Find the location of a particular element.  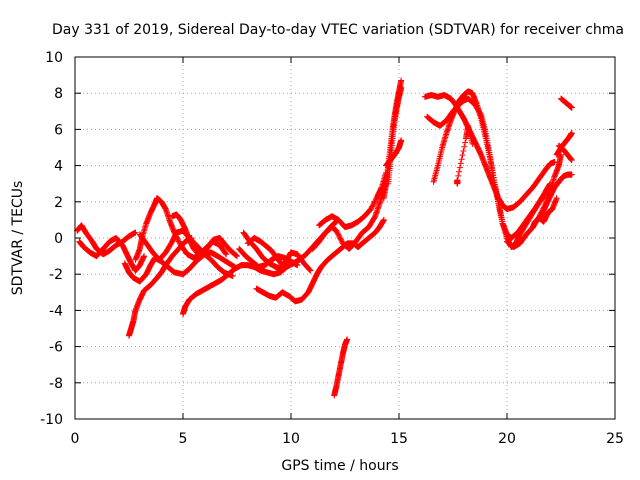

y-tick-label: -2 is located at coordinates (56, 275).